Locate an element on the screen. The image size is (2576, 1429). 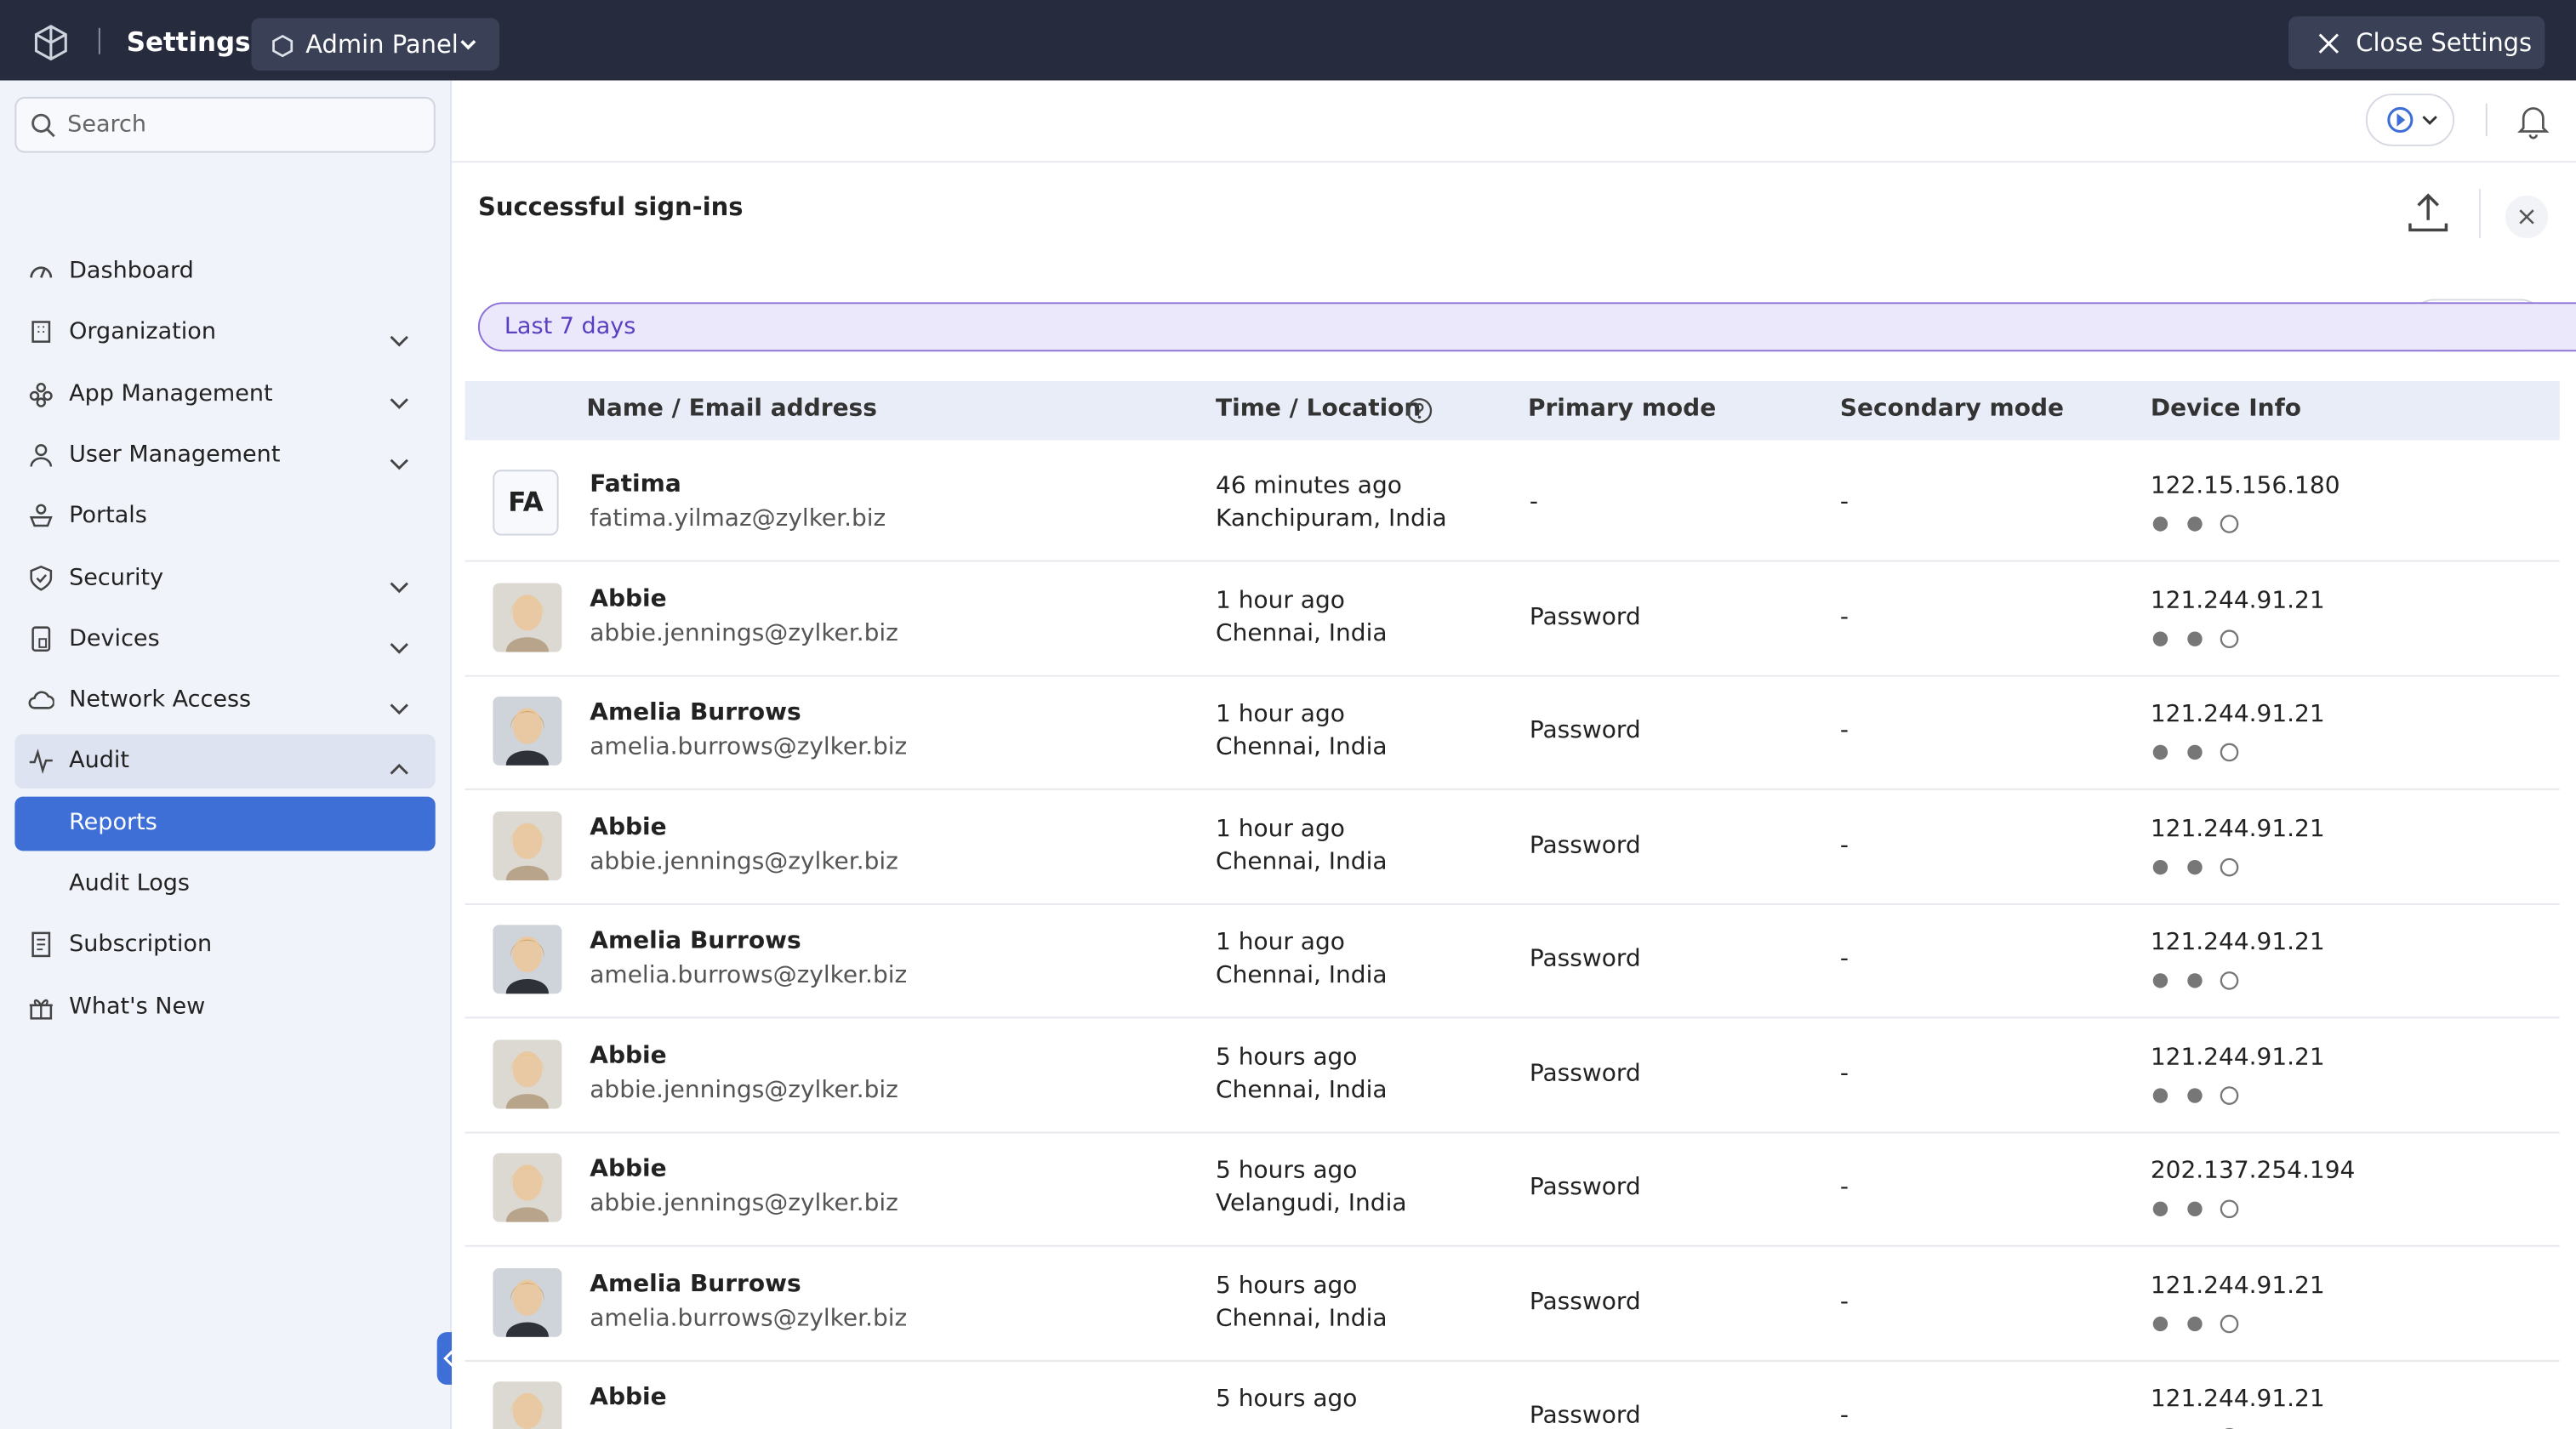
nav-item: Portals is located at coordinates (224, 517).